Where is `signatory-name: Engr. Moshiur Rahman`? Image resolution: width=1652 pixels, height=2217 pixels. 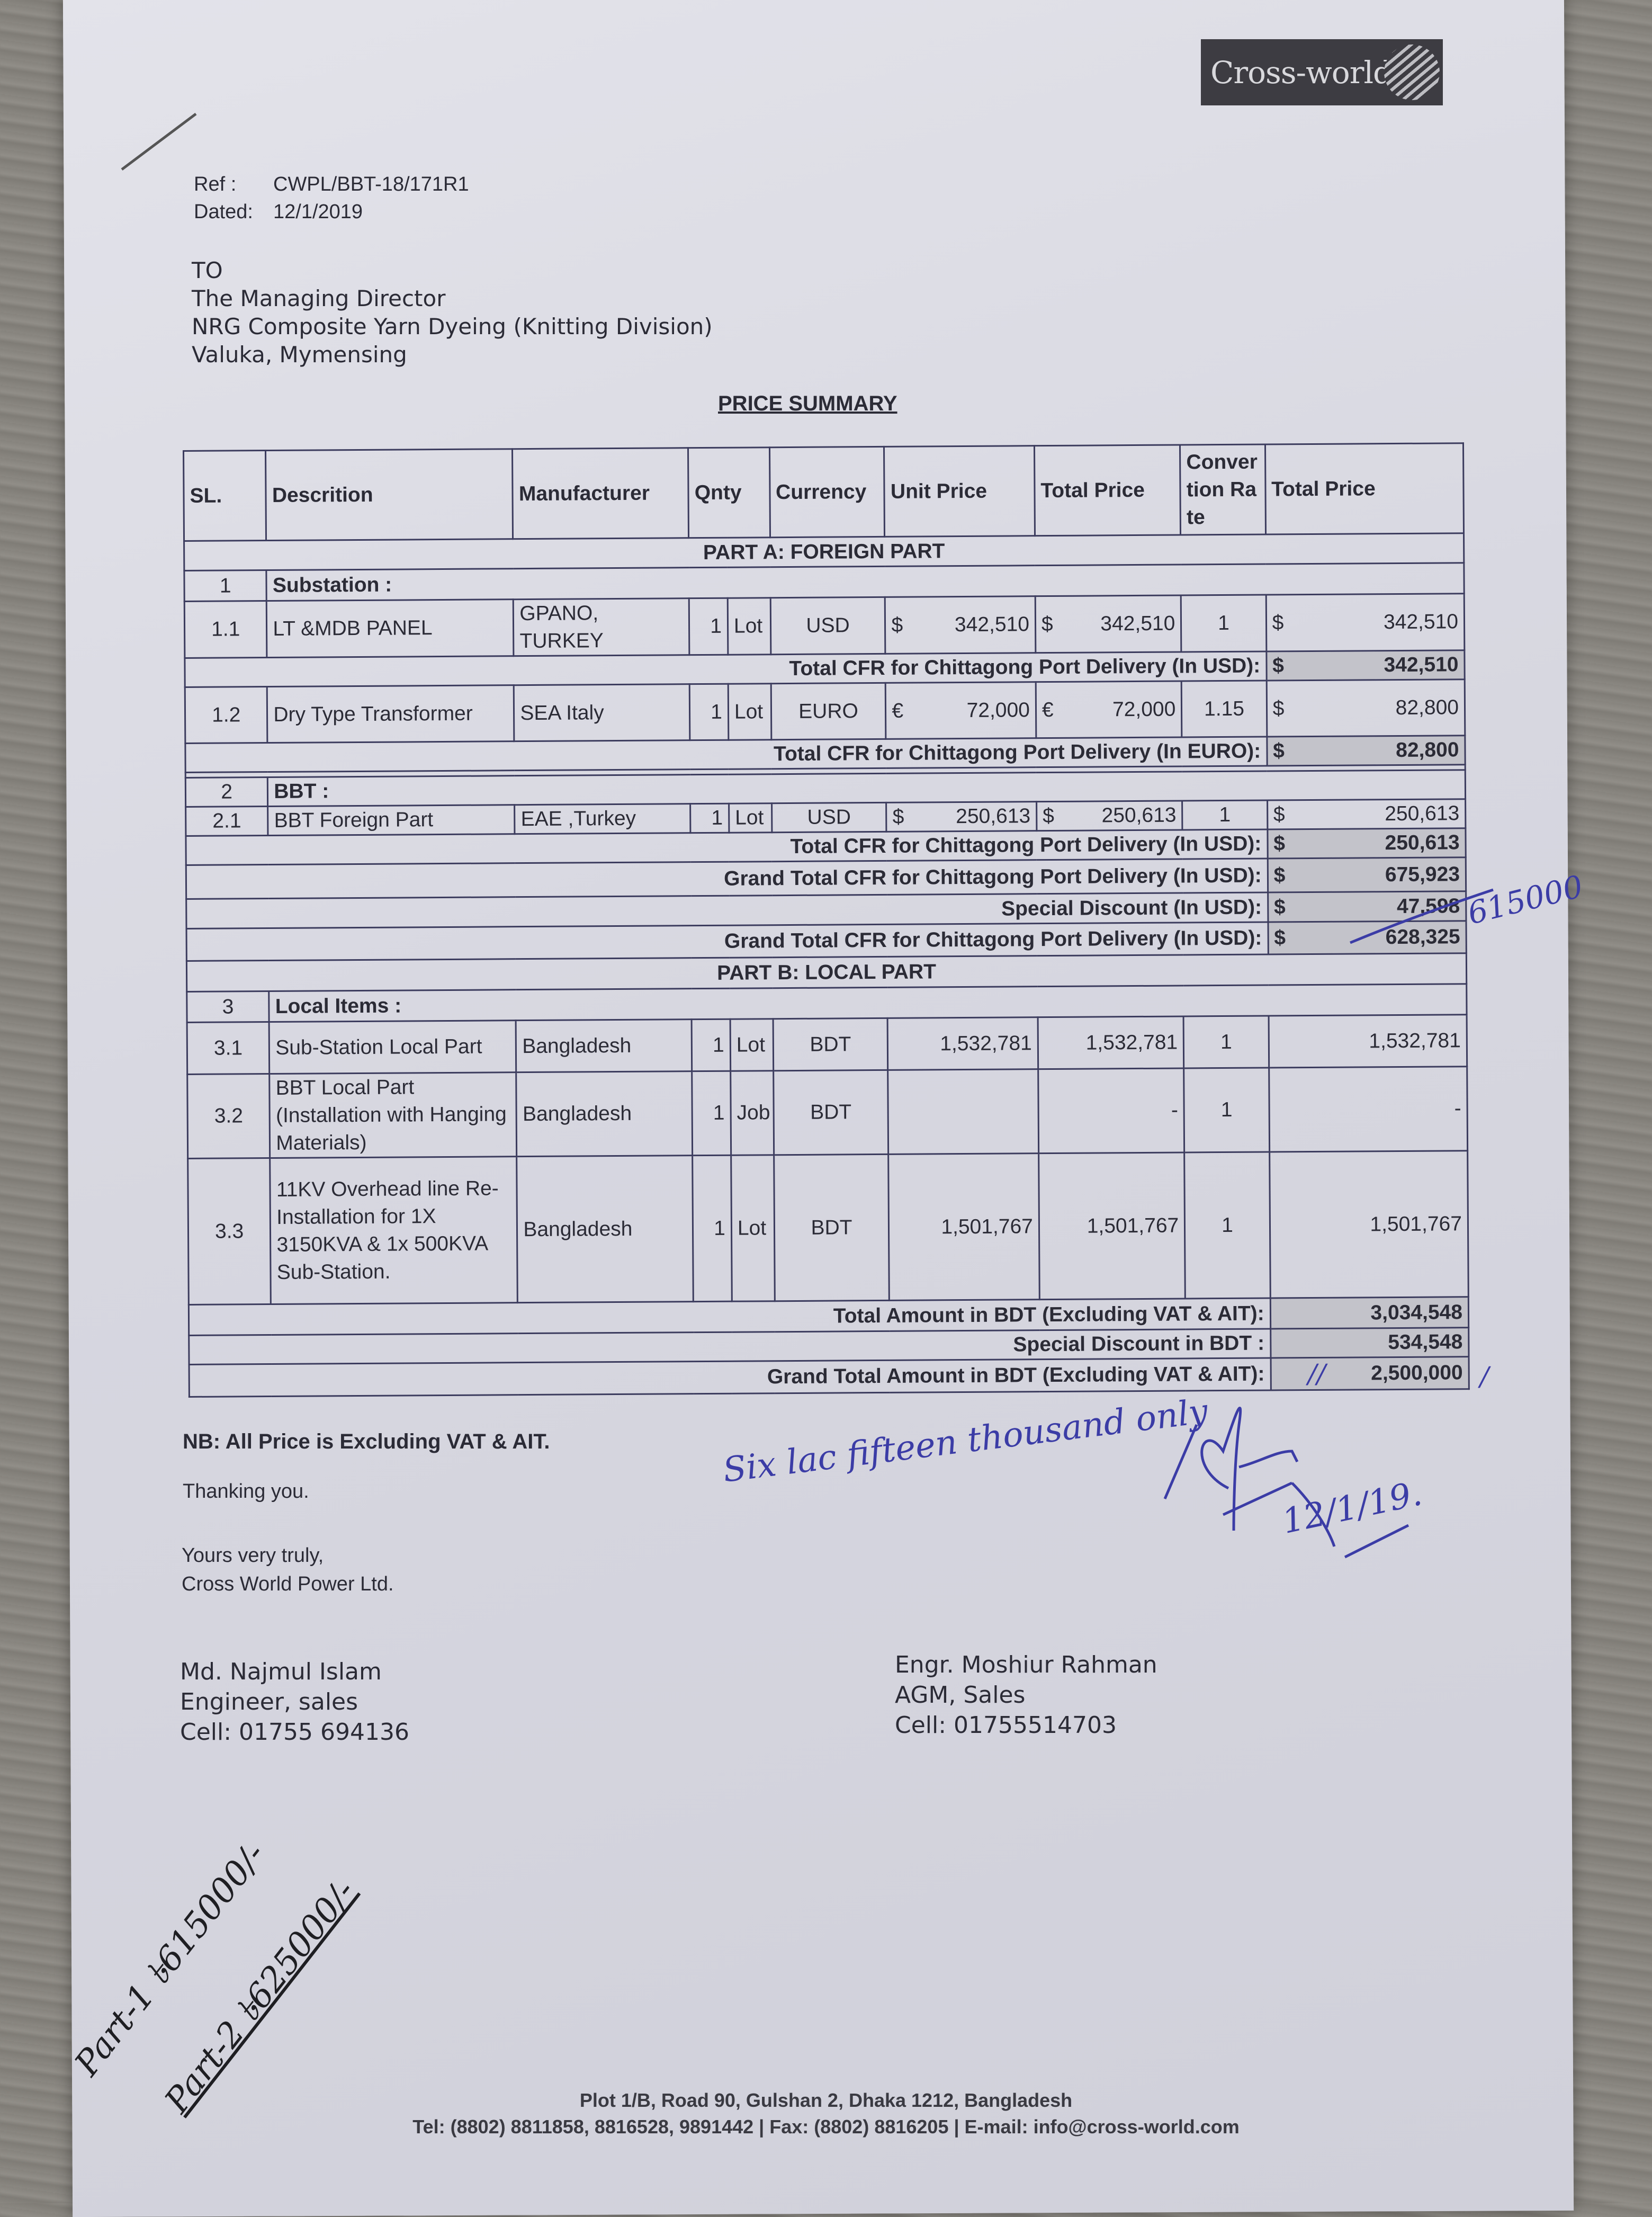 signatory-name: Engr. Moshiur Rahman is located at coordinates (1026, 1664).